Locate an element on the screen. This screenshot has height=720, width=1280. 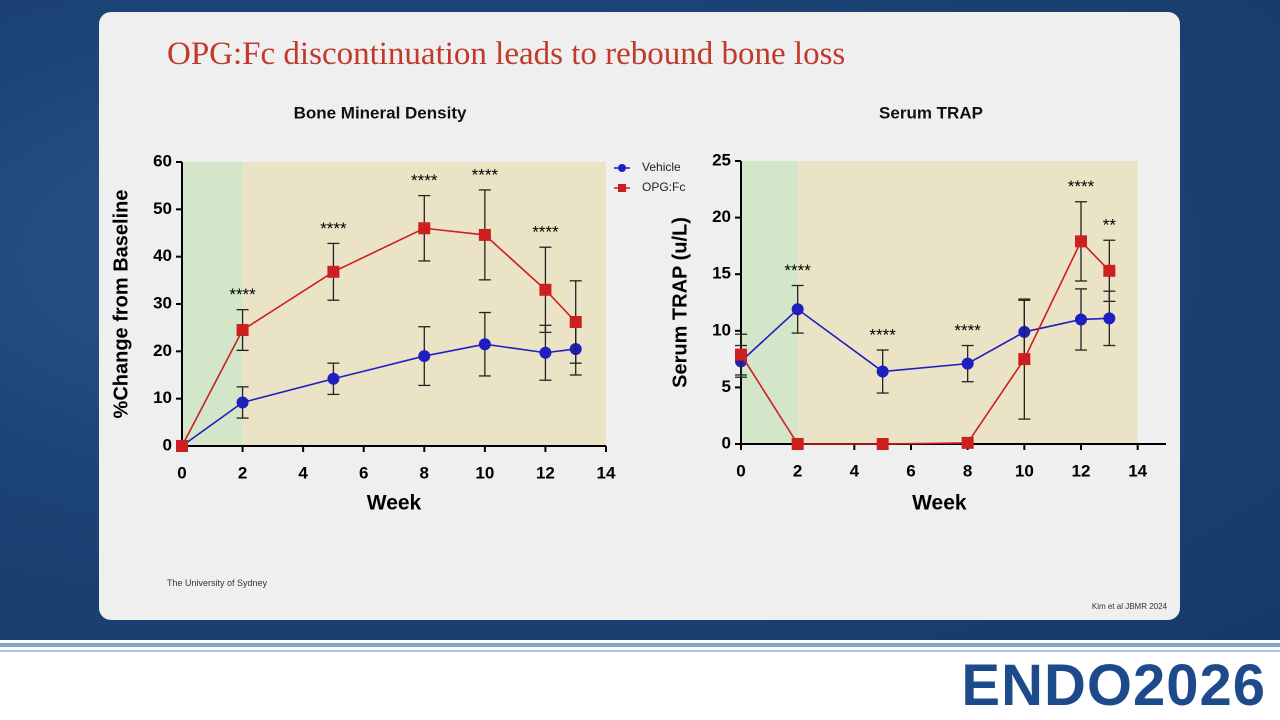
citation: Kim et al JBMR 2024 is located at coordinates (1129, 606).